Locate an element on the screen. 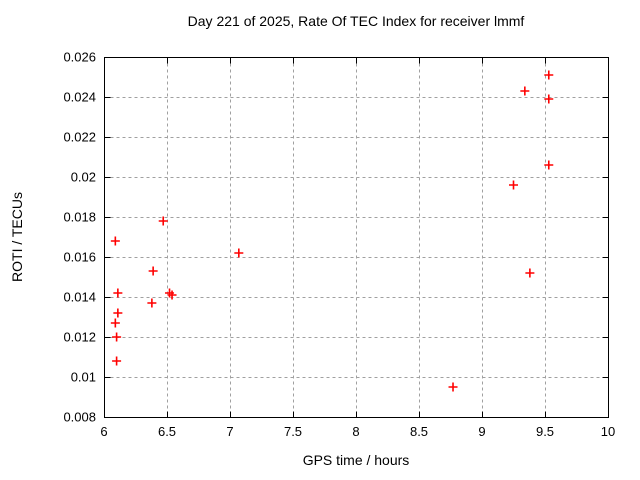 The height and width of the screenshot is (480, 640). y-tick-label: 0.014 is located at coordinates (79, 297).